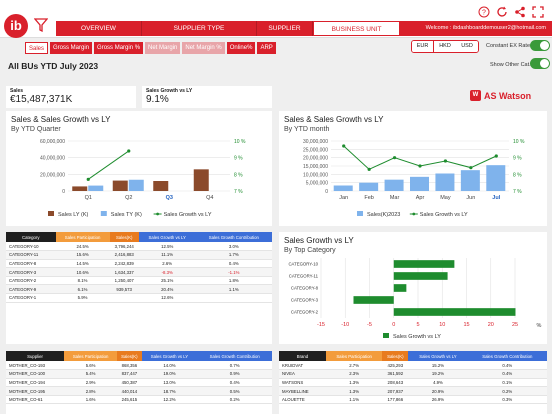  What do you see at coordinates (124, 281) in the screenshot?
I see `table-cell: 1,250,407` at bounding box center [124, 281].